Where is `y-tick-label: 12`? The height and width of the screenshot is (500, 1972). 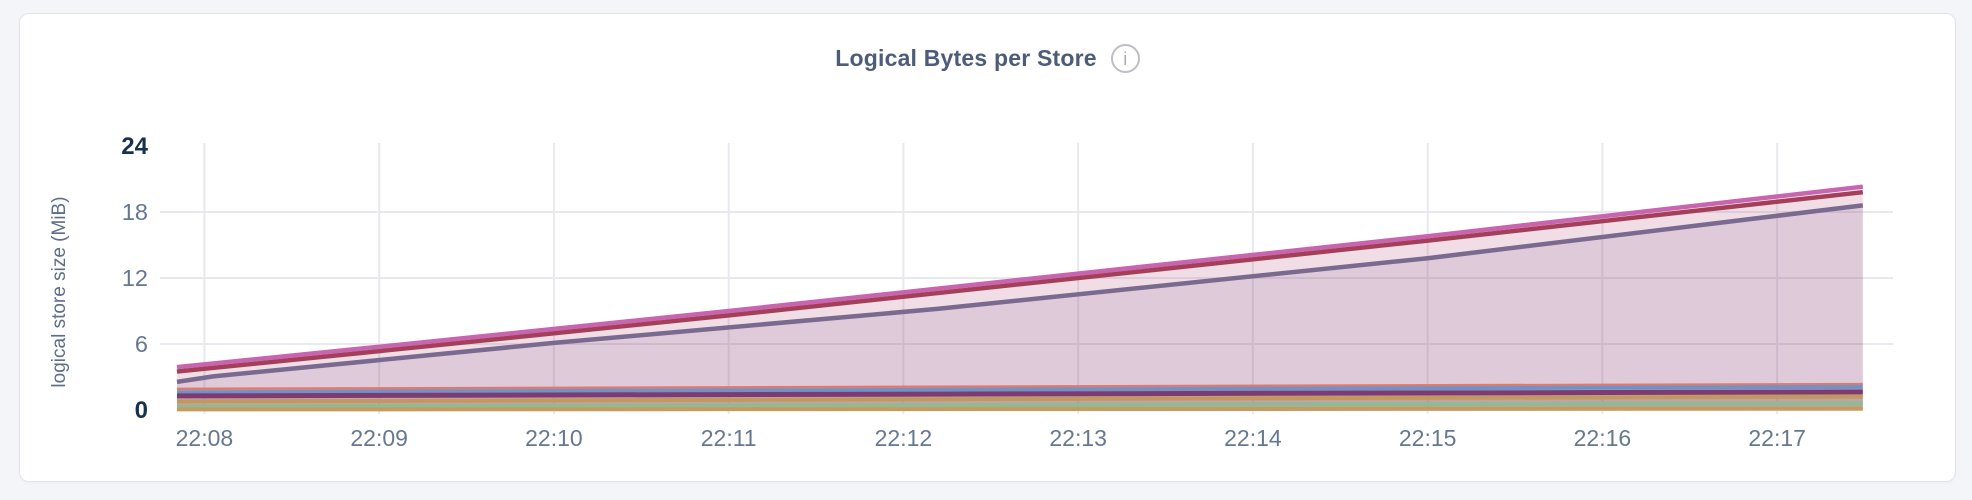 y-tick-label: 12 is located at coordinates (135, 278).